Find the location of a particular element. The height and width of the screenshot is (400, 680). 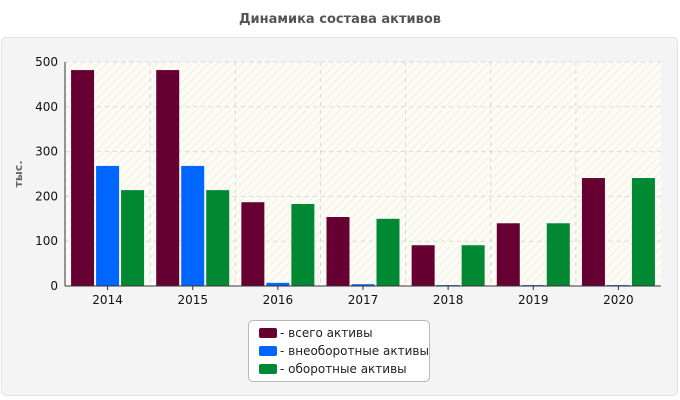

legend-label-noncurrent-assets: - внеоборотные активы is located at coordinates (354, 351).